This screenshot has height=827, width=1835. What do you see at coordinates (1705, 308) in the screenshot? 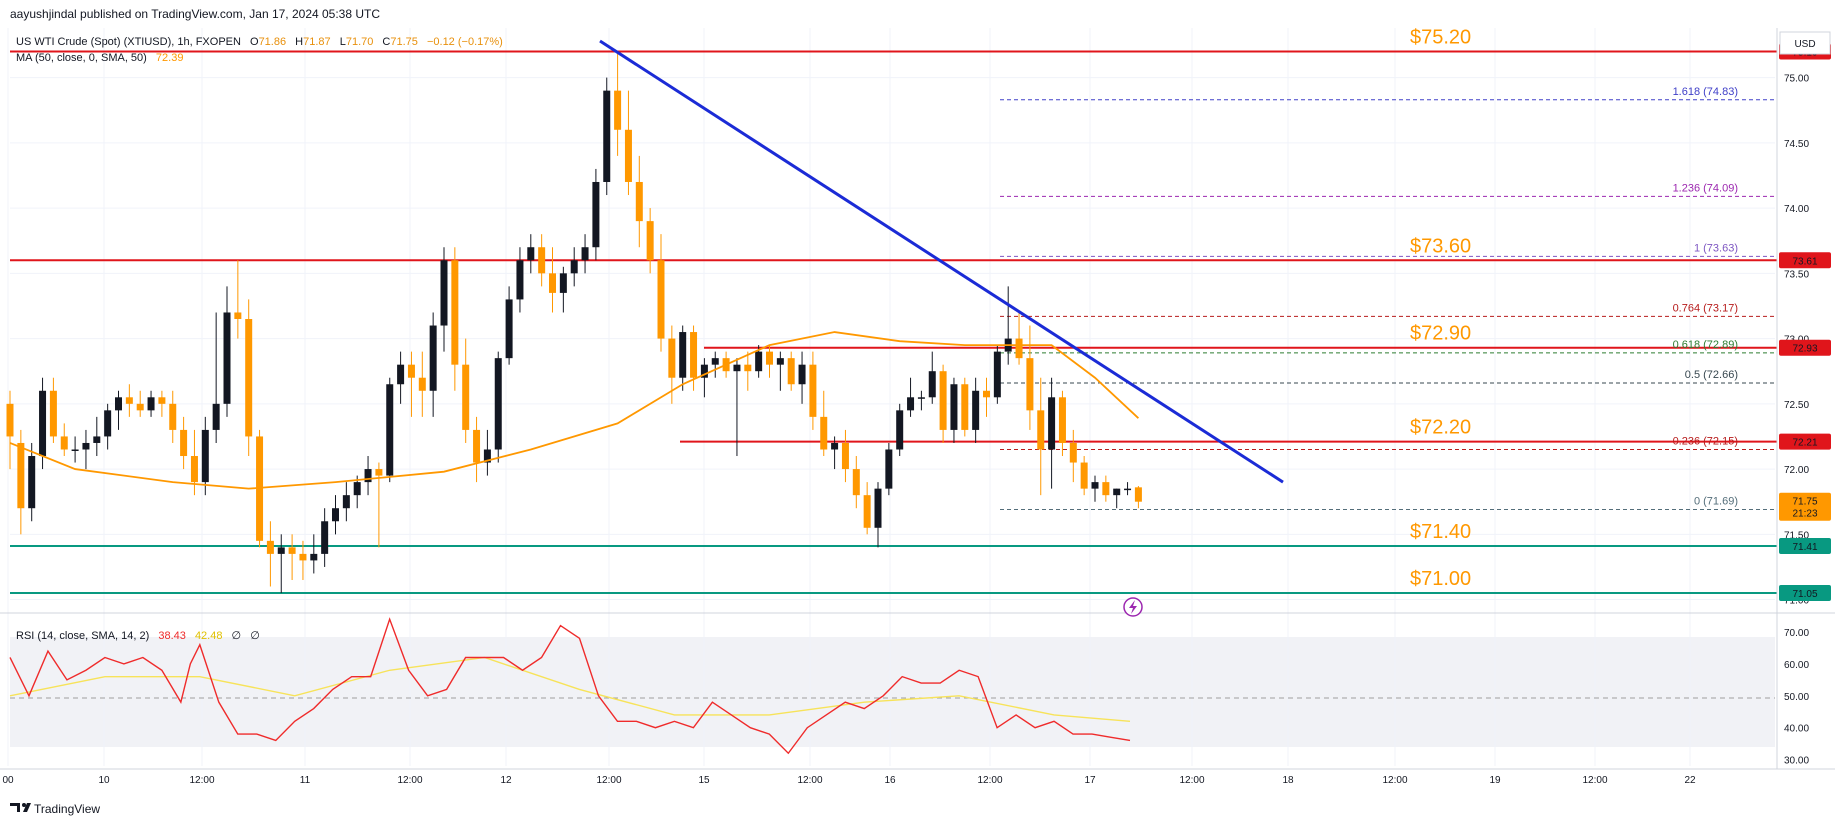
I see `fib-label: 0.764 (73.17)` at bounding box center [1705, 308].